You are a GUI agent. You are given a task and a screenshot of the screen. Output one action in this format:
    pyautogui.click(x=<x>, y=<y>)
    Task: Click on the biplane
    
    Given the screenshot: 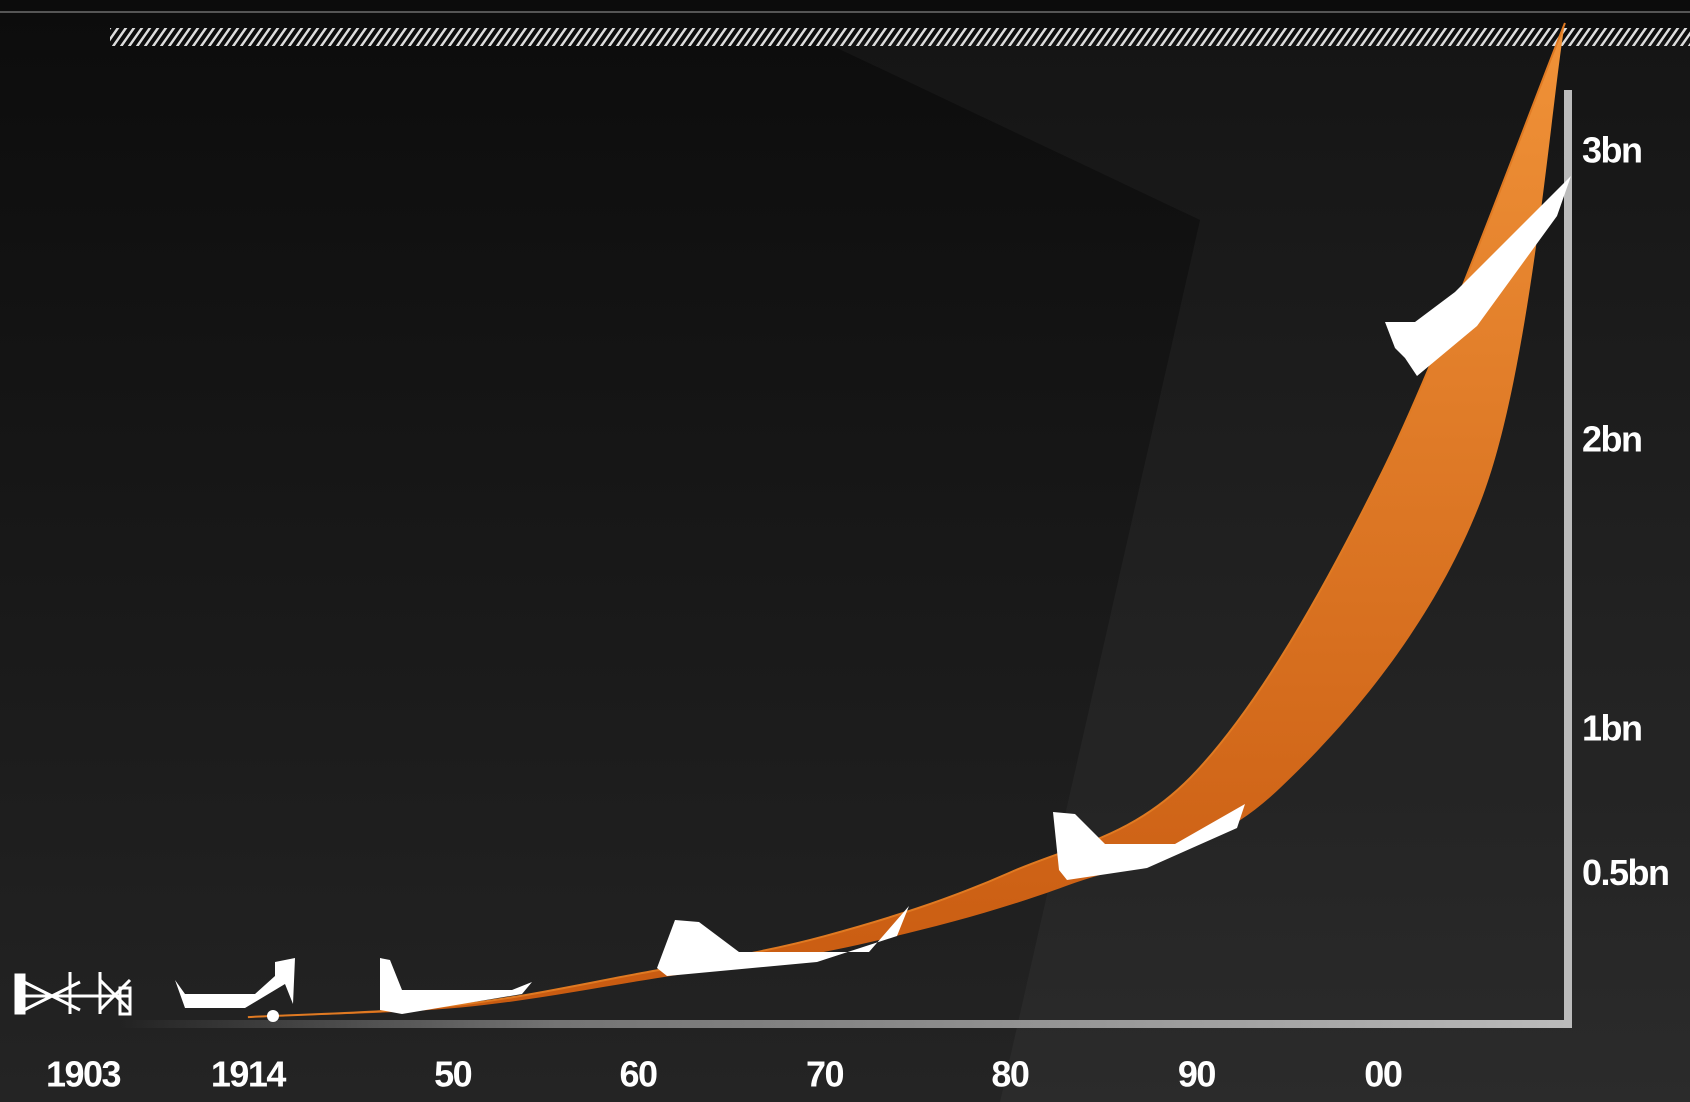 What is the action you would take?
    pyautogui.click(x=235, y=983)
    